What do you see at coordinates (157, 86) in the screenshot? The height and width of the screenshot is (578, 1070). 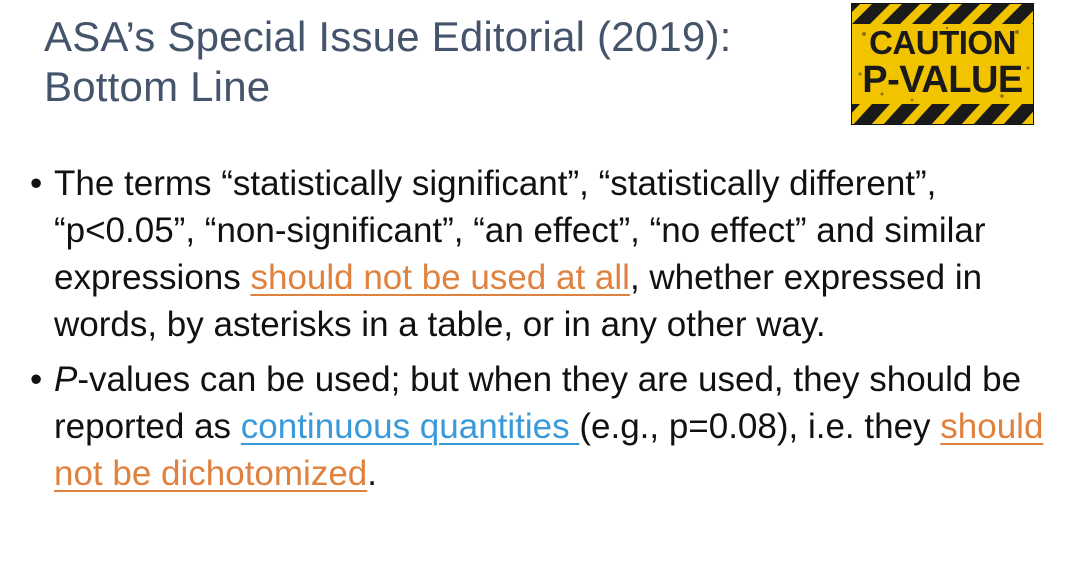 I see `slide-title-line-2: Bottom Line` at bounding box center [157, 86].